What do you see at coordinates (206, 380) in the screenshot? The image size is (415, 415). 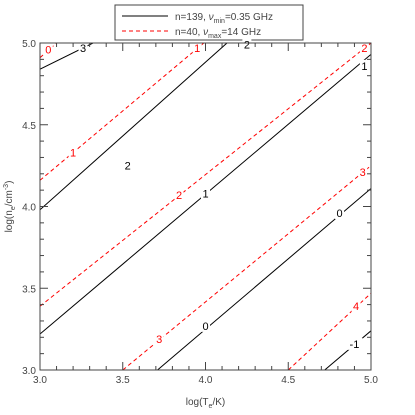 I see `x-tick-label: 4.0` at bounding box center [206, 380].